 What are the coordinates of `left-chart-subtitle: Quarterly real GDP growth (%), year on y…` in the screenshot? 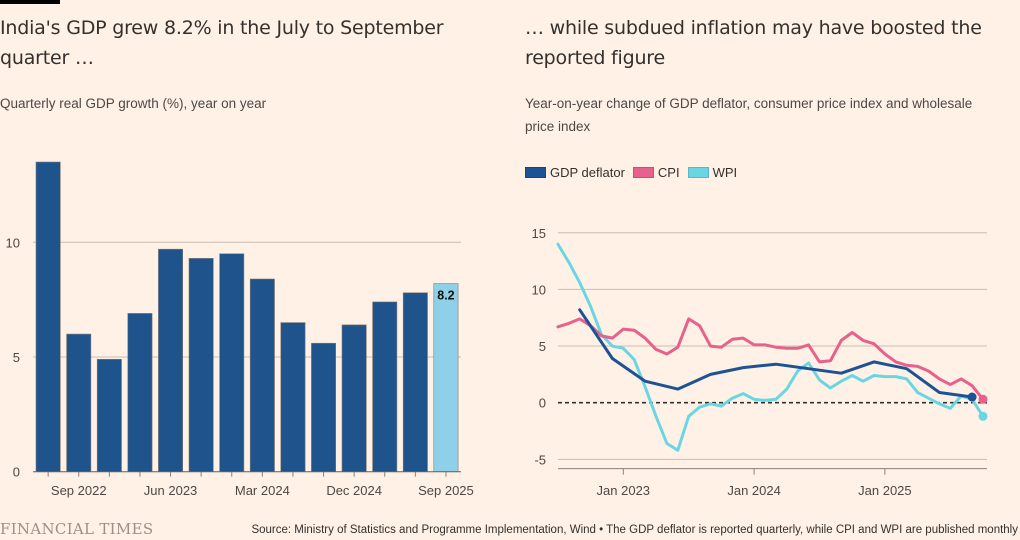 It's located at (133, 103).